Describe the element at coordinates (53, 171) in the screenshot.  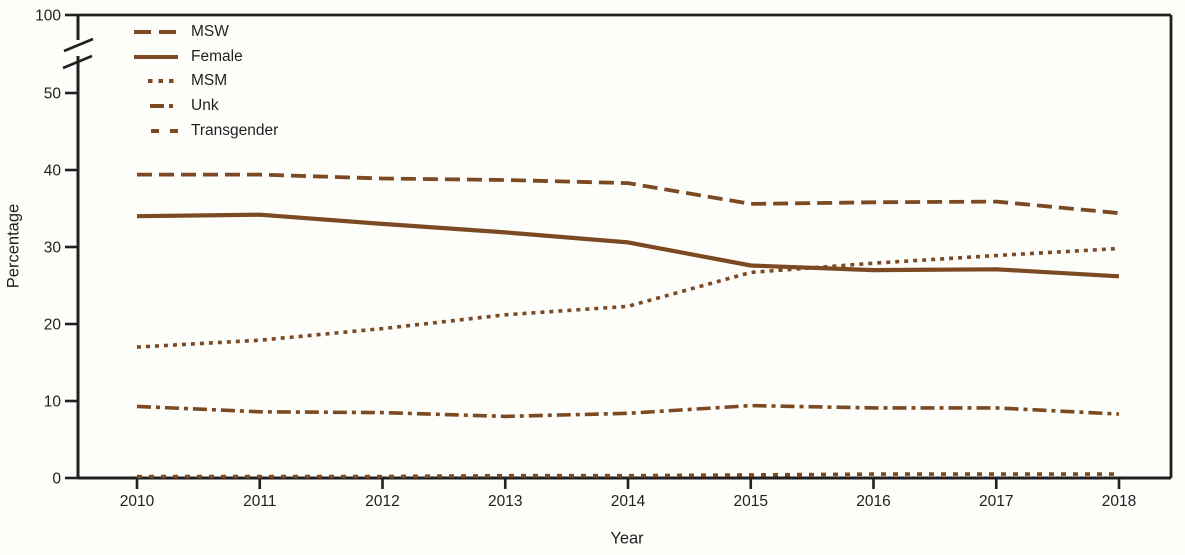
I see `y-tick-label: 40` at that location.